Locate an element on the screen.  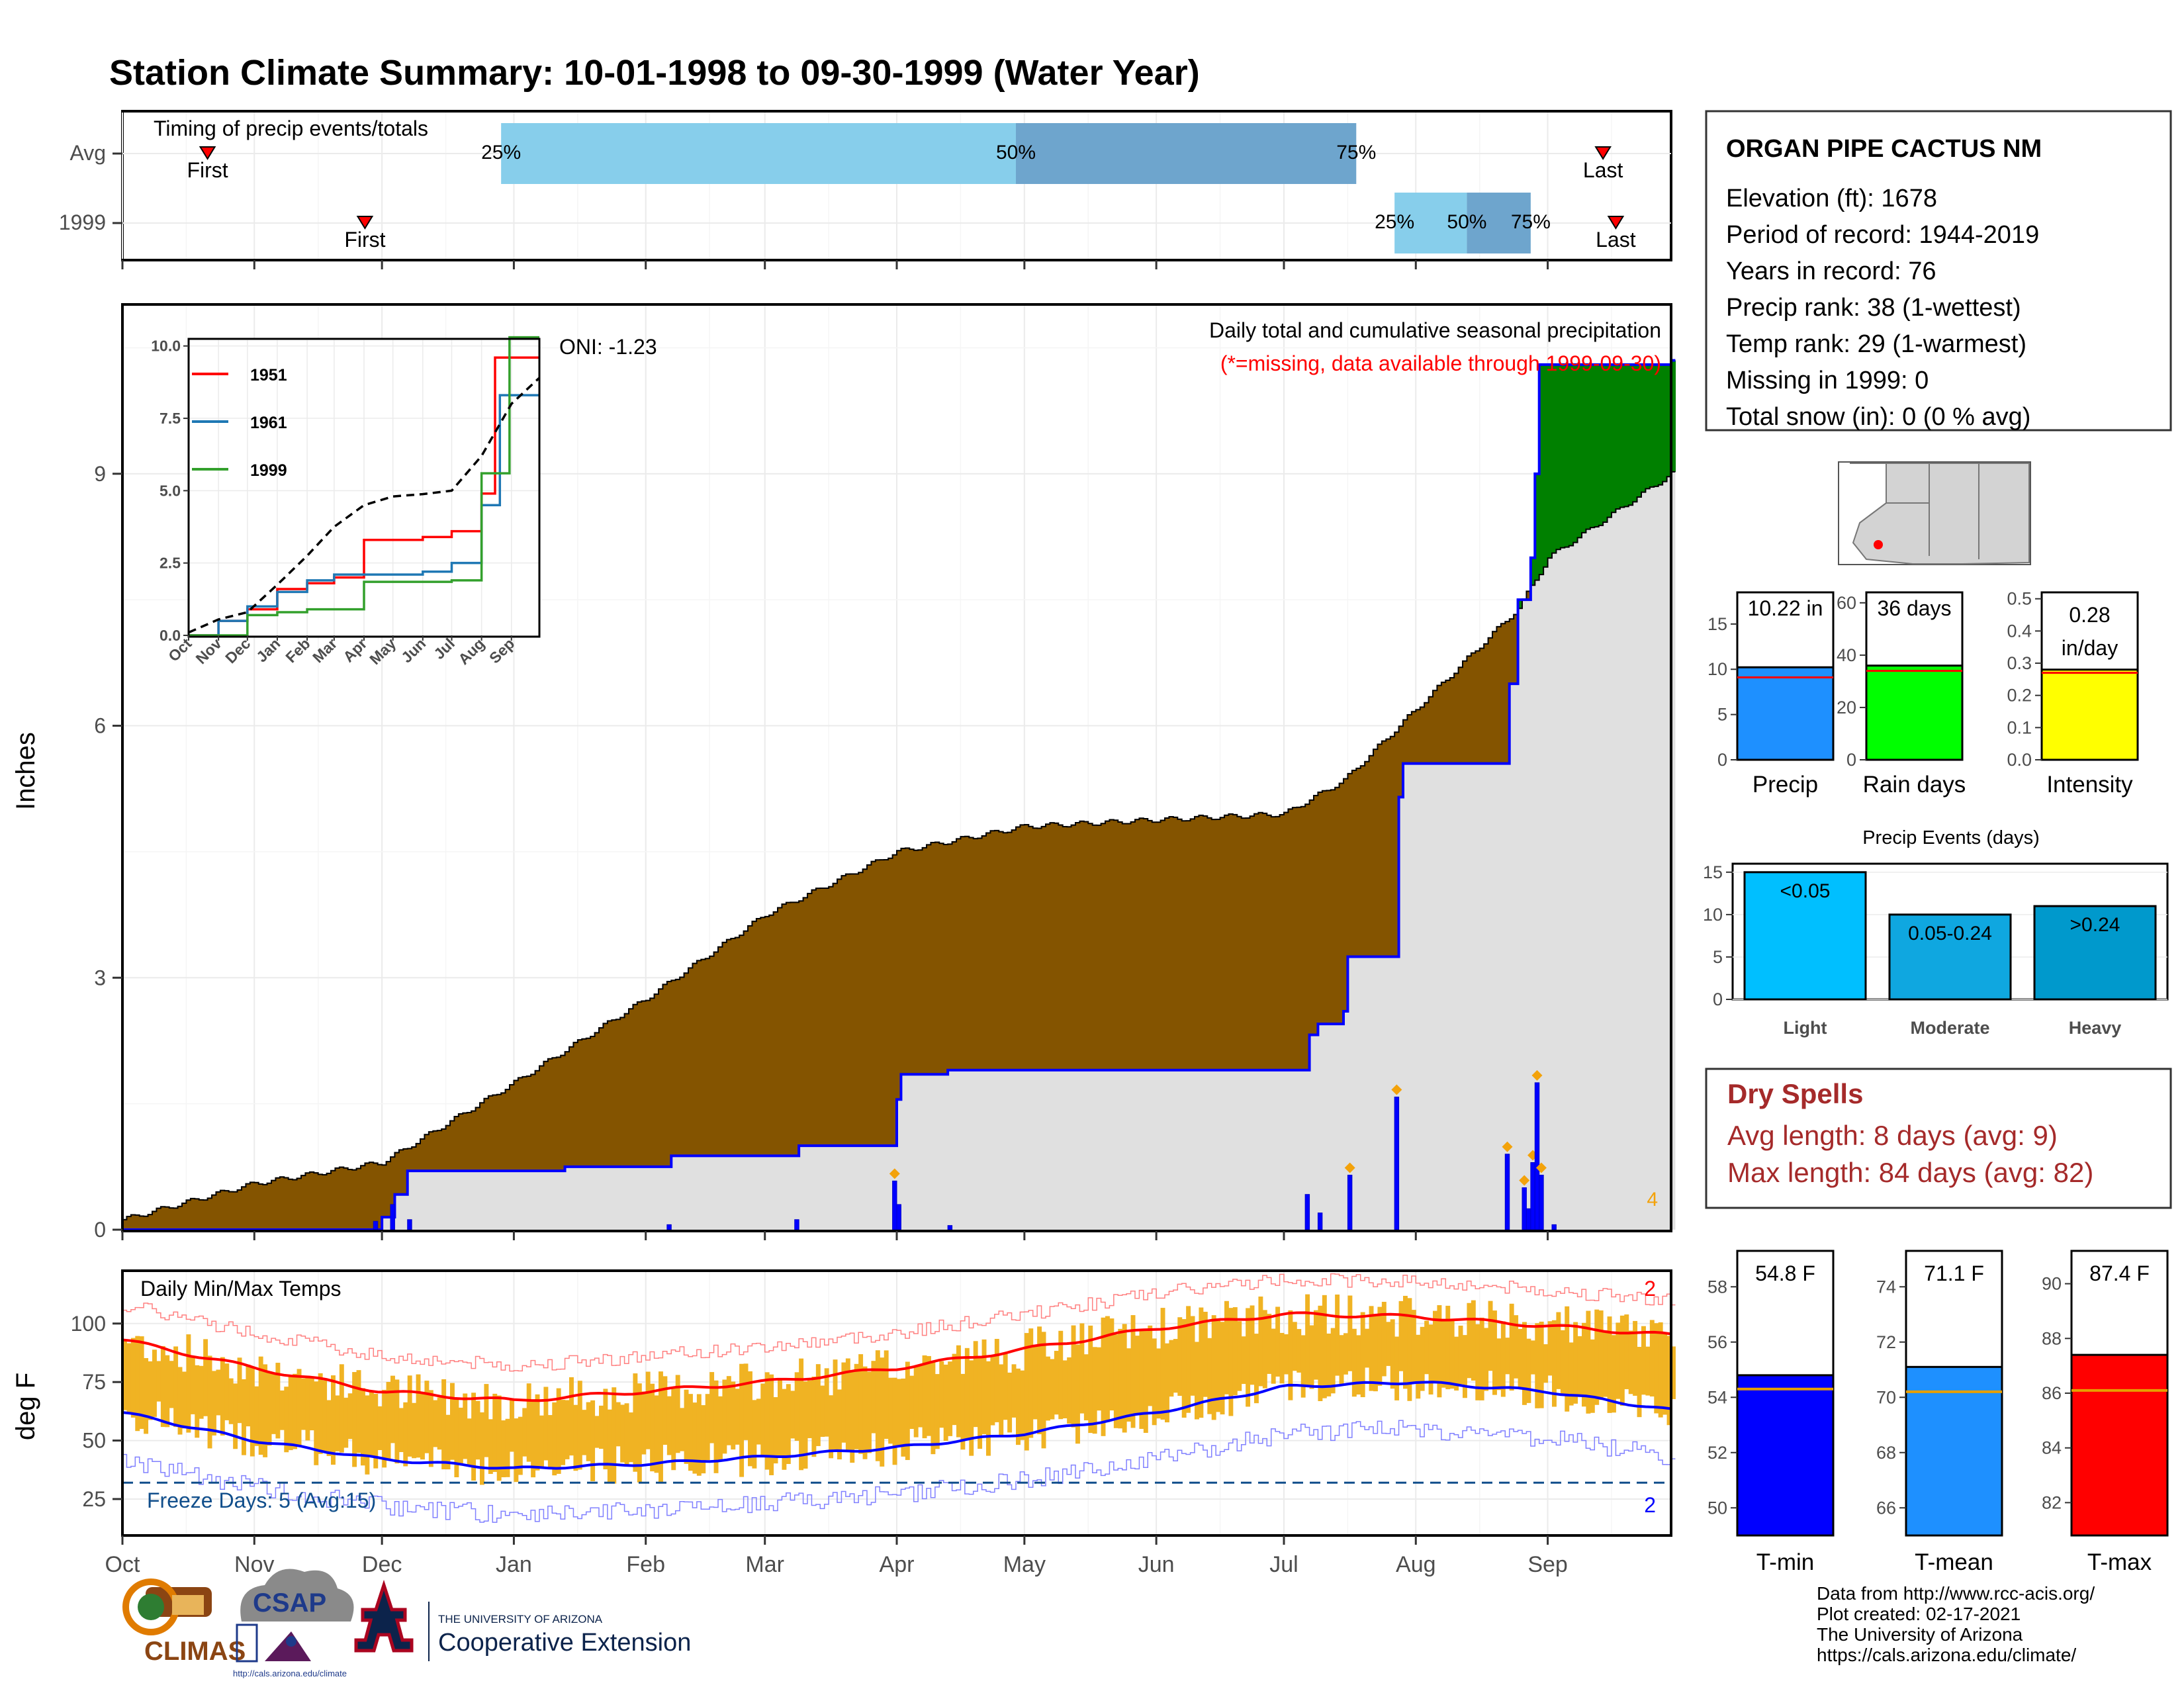
record-max-line is located at coordinates (899, 1322).